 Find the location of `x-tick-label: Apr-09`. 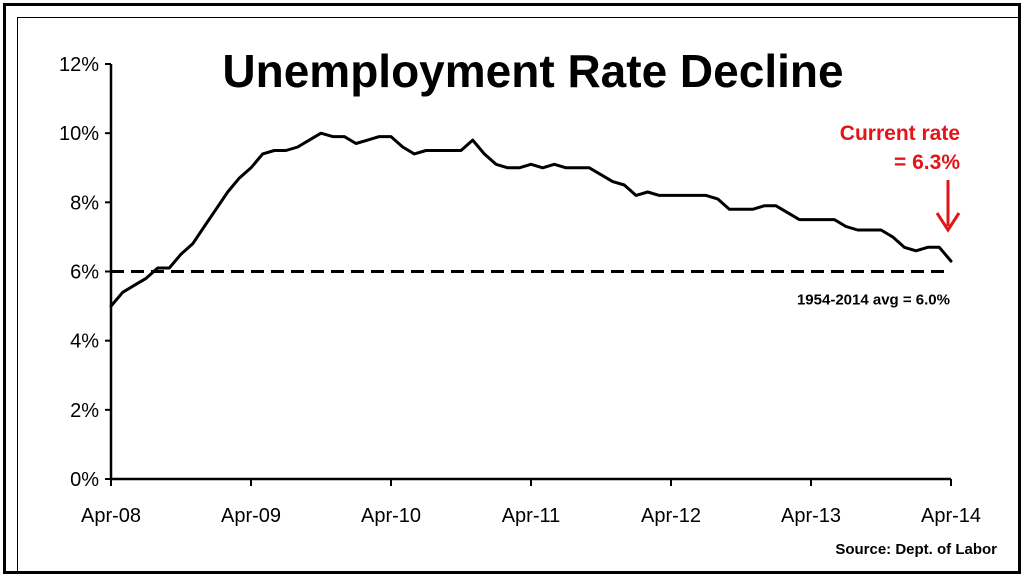

x-tick-label: Apr-09 is located at coordinates (251, 516).